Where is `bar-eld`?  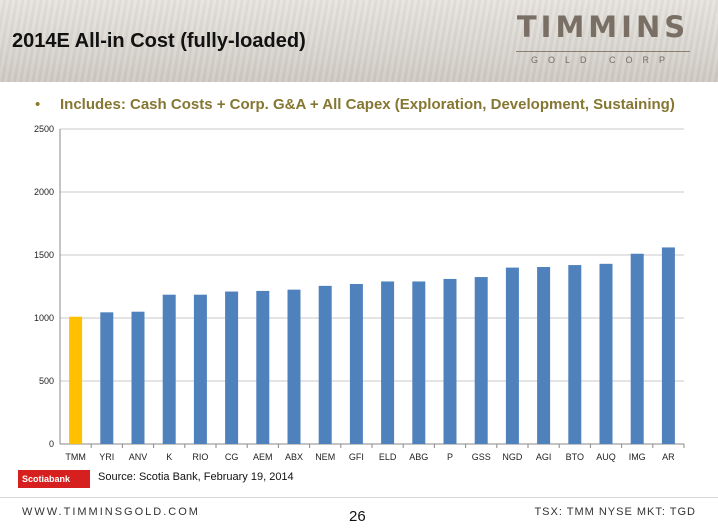 bar-eld is located at coordinates (388, 362).